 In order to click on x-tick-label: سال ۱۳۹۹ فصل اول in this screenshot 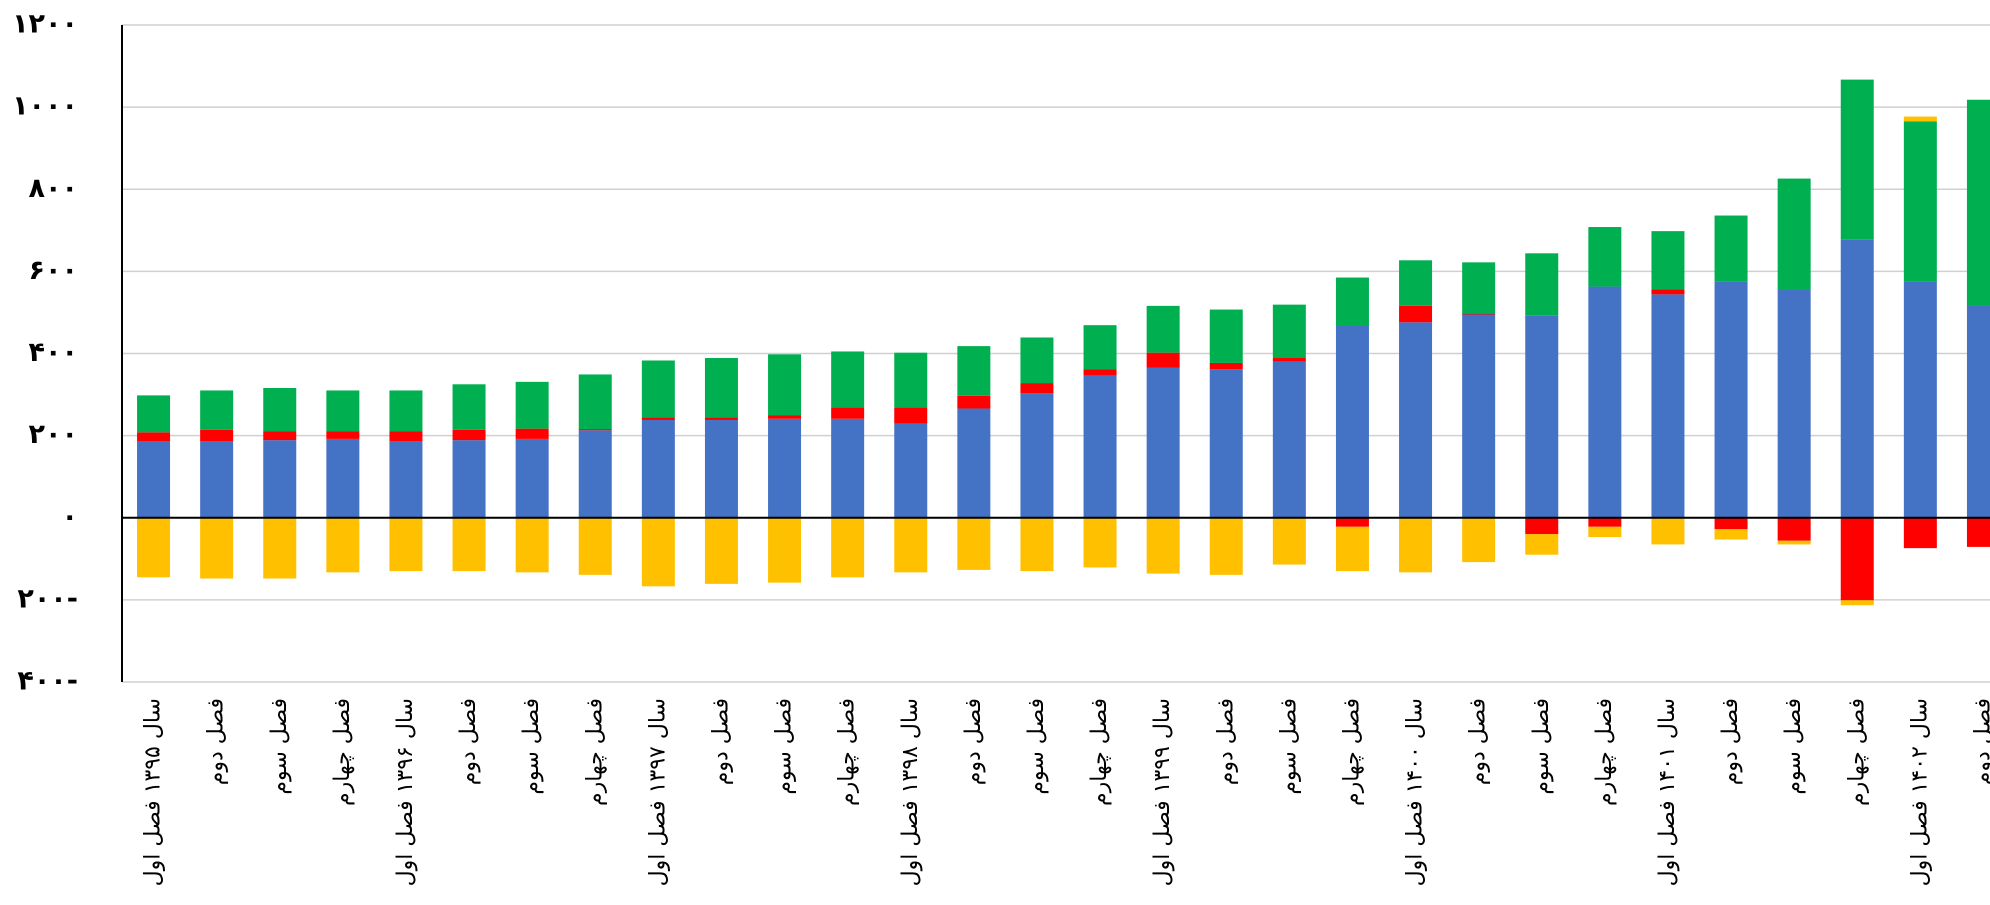, I will do `click(1162, 792)`.